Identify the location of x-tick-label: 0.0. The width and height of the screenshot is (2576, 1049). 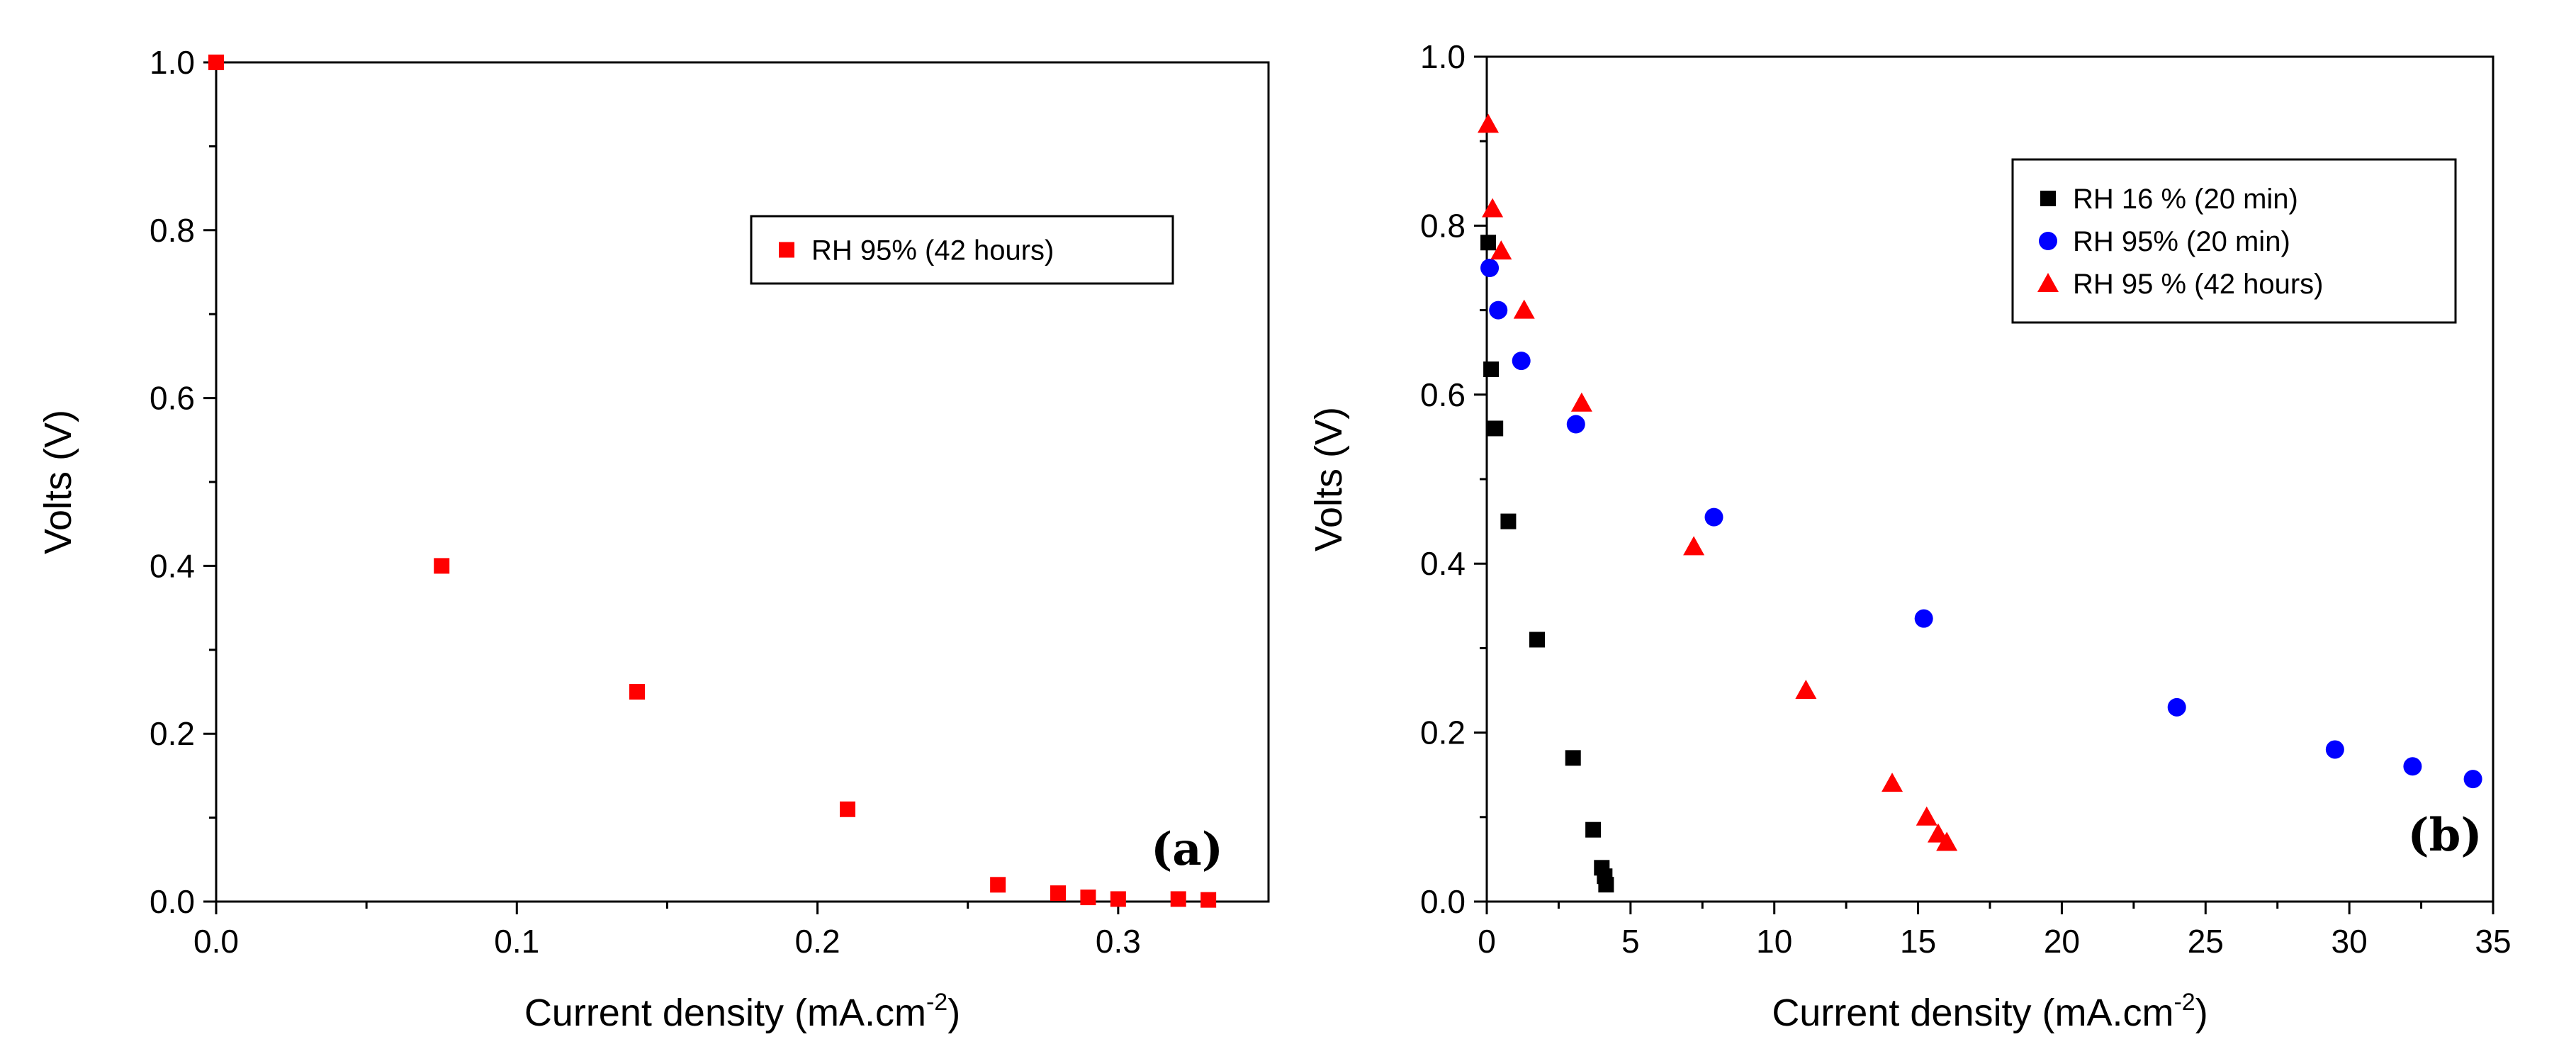
(216, 942).